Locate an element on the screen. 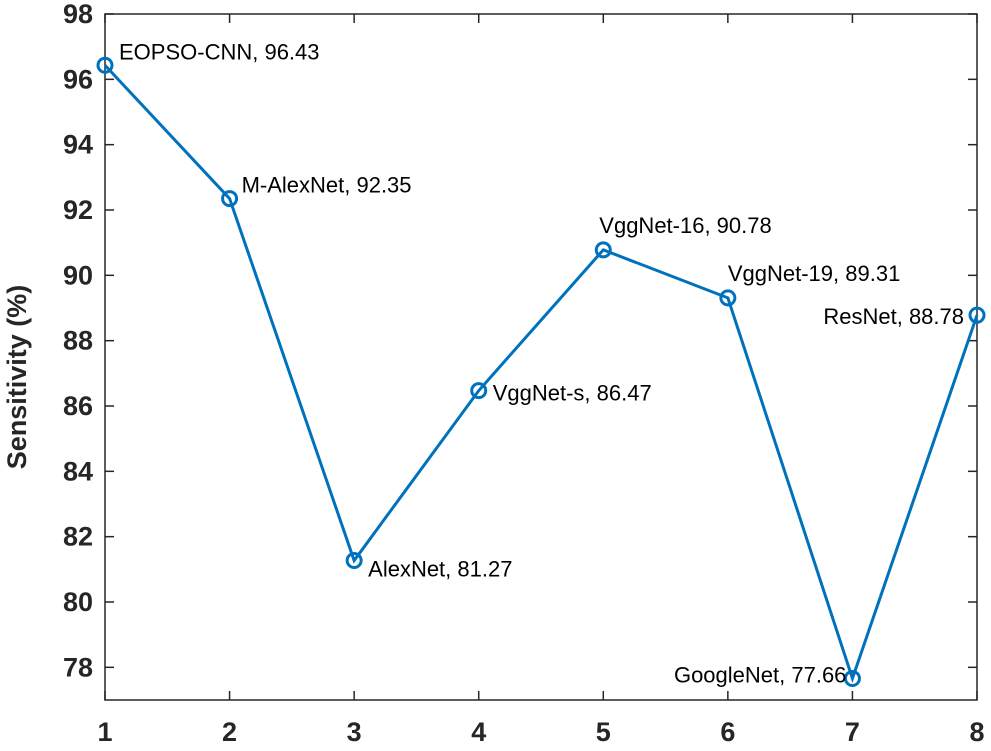 Image resolution: width=991 pixels, height=751 pixels. x-tick-label: 1 is located at coordinates (104, 732).